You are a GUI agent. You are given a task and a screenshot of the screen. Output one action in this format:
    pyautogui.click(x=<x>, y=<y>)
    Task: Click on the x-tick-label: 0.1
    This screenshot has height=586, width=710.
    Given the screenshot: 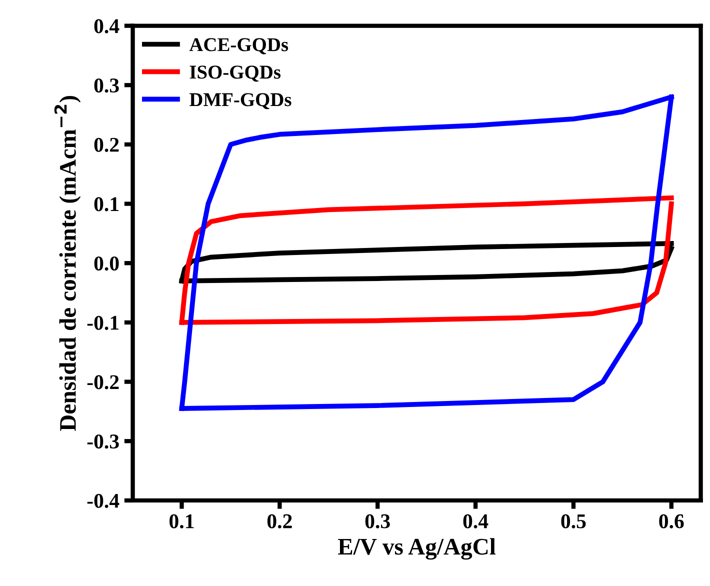 What is the action you would take?
    pyautogui.click(x=182, y=521)
    